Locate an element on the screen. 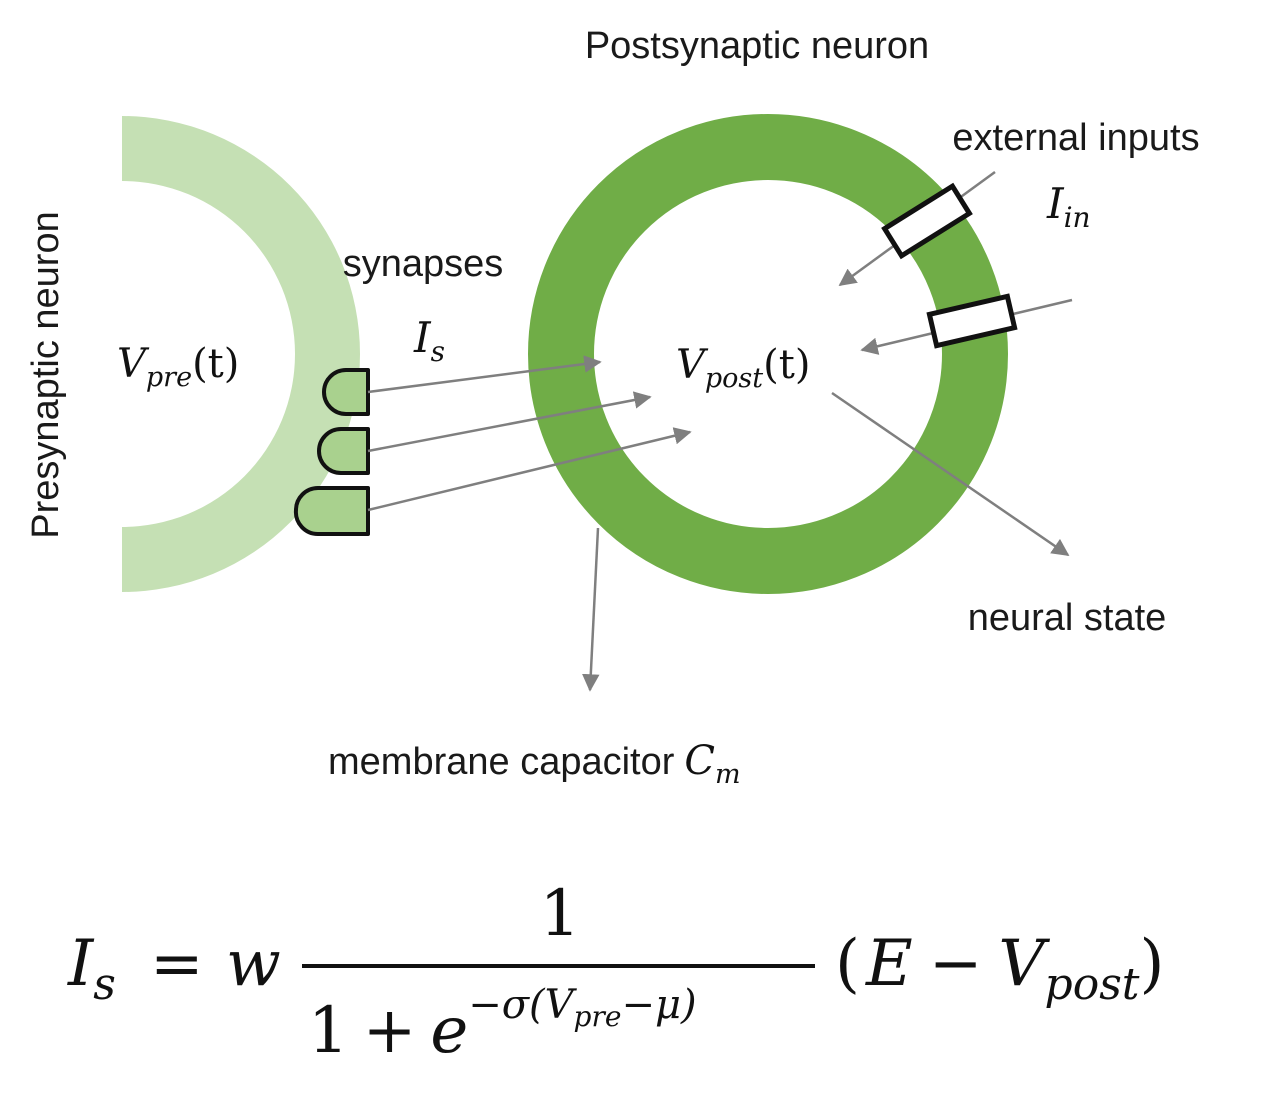 The height and width of the screenshot is (1100, 1264). v-post-symbol: Vpost(t) is located at coordinates (743, 368).